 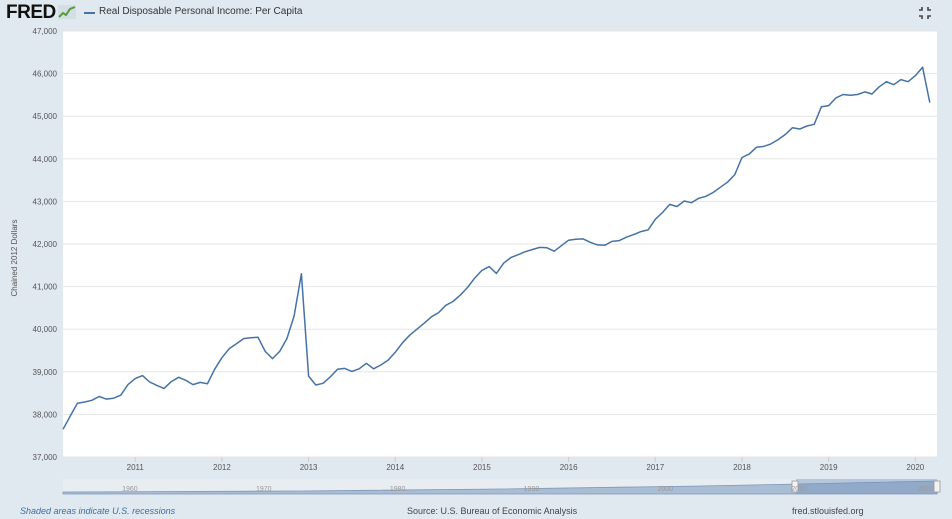 I want to click on navigator-tick-label: 1980, so click(x=398, y=489).